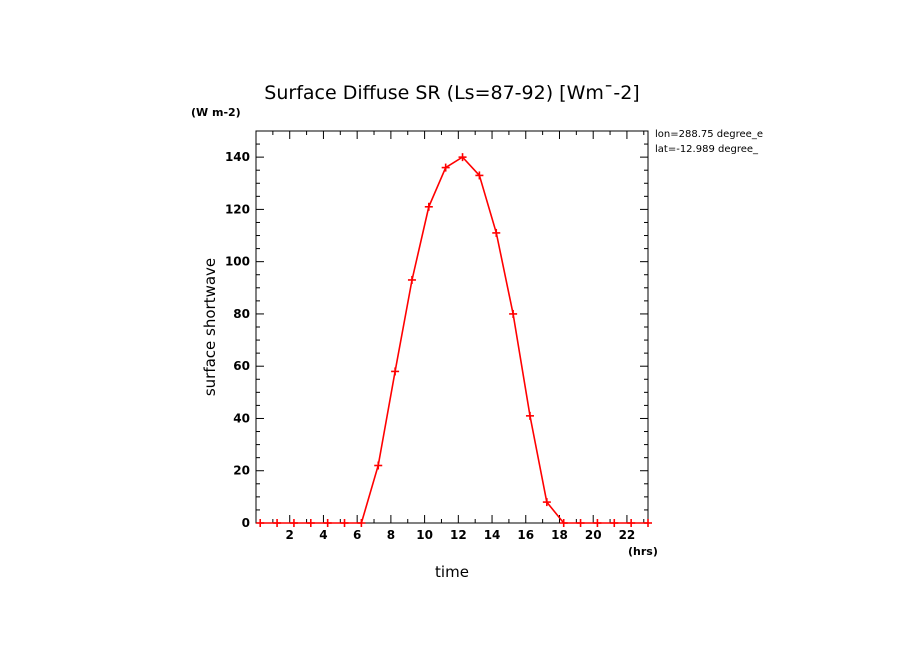 The height and width of the screenshot is (654, 904). Describe the element at coordinates (643, 551) in the screenshot. I see `x-unit-label: (hrs)` at that location.